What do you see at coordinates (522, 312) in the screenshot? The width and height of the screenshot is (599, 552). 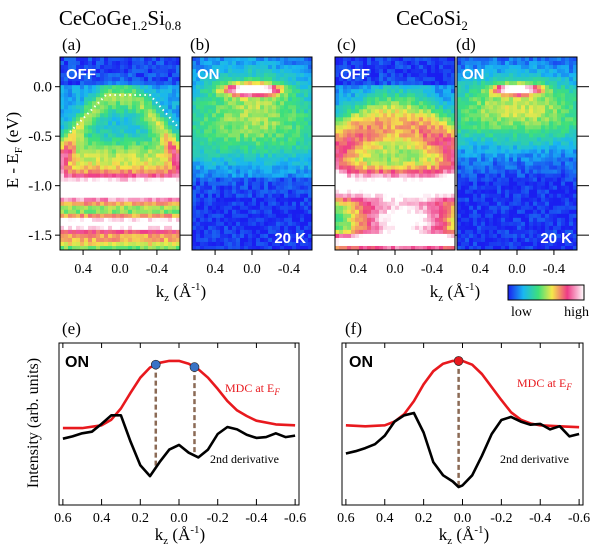 I see `colorbar-low-label: low` at bounding box center [522, 312].